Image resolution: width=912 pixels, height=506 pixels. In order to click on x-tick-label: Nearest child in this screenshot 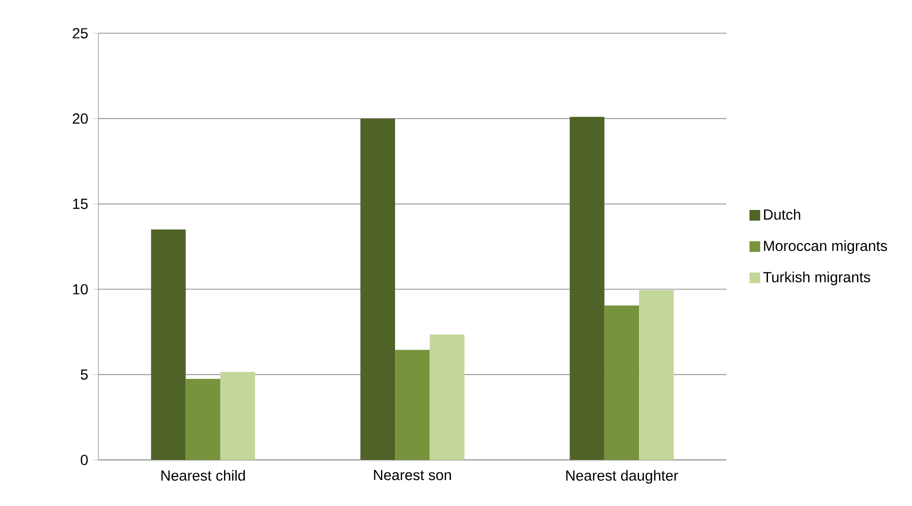, I will do `click(203, 475)`.